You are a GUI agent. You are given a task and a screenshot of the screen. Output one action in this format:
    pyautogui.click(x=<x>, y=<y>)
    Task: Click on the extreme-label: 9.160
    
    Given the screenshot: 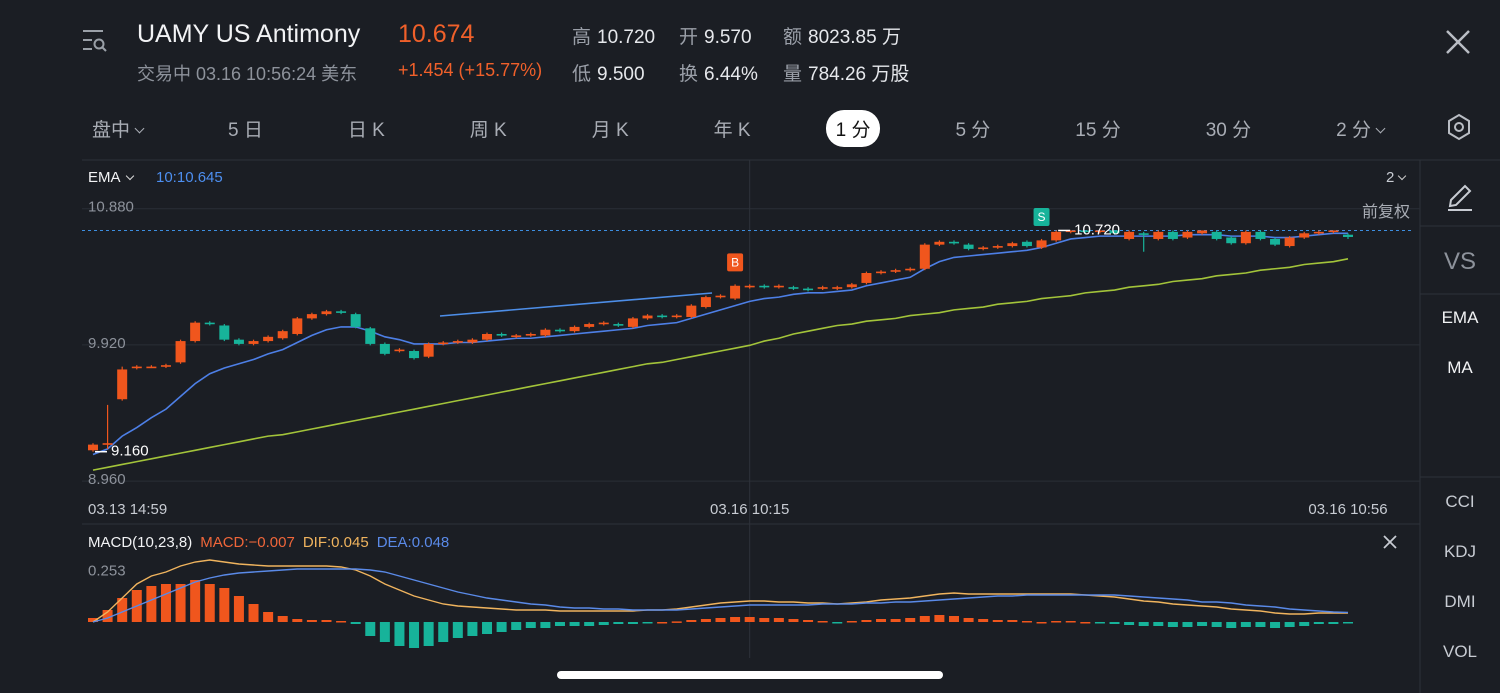 What is the action you would take?
    pyautogui.click(x=130, y=451)
    